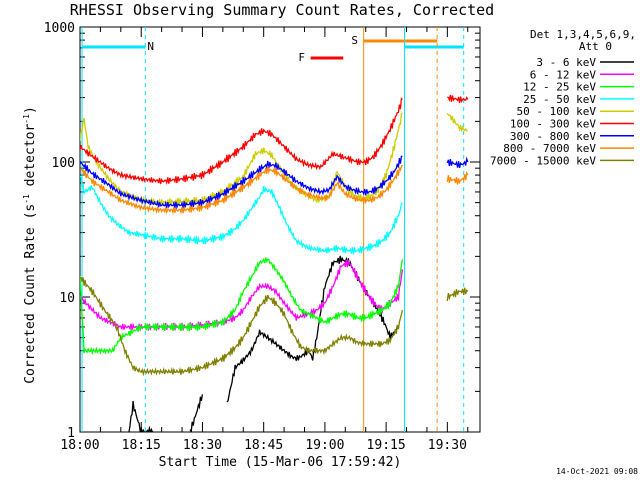 Image resolution: width=640 pixels, height=480 pixels. Describe the element at coordinates (59, 28) in the screenshot. I see `y-tick-label: 1000` at that location.